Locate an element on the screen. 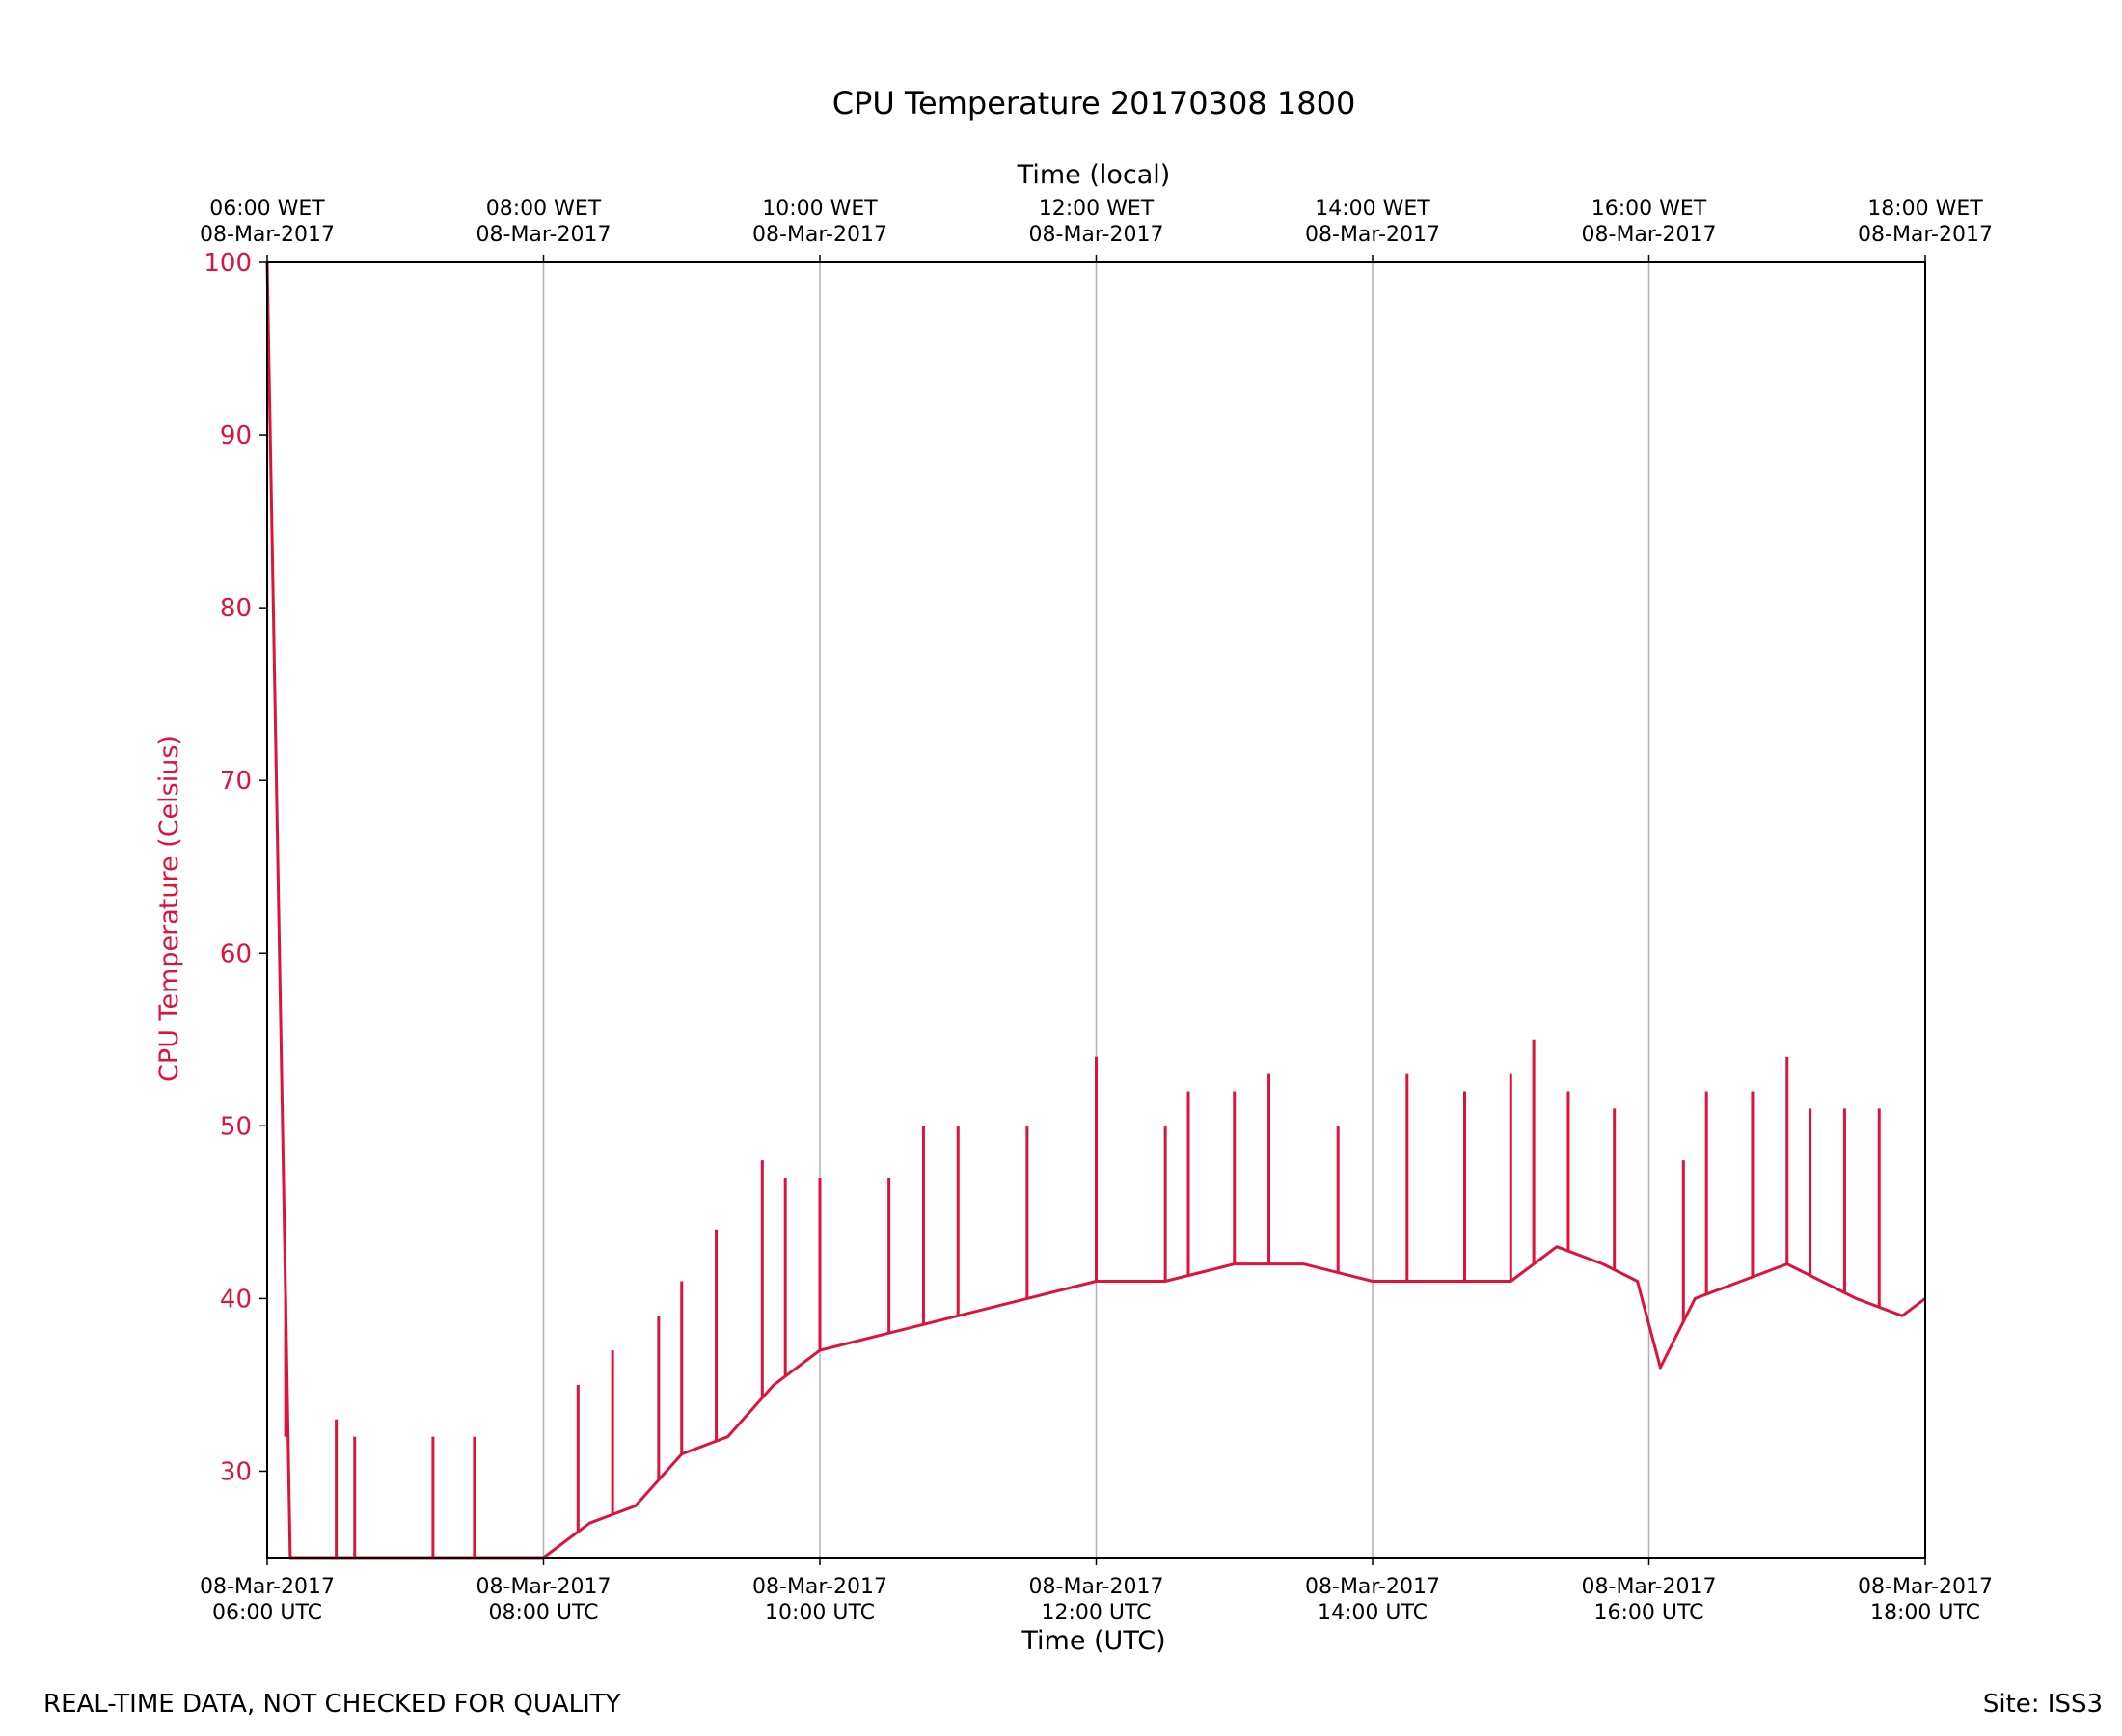 The height and width of the screenshot is (1736, 2122). chart-title: CPU Temperature 20170308 1800 is located at coordinates (1094, 103).